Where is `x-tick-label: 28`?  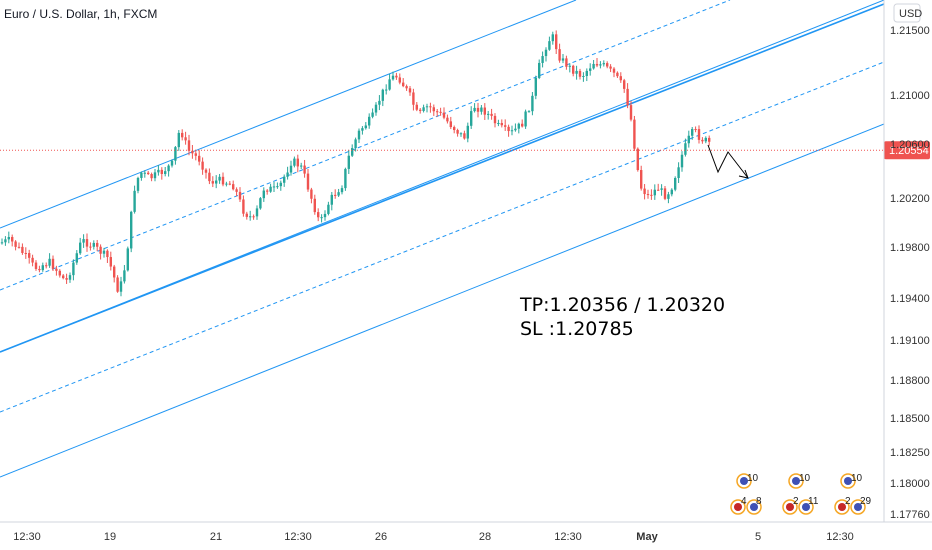
x-tick-label: 28 is located at coordinates (485, 537).